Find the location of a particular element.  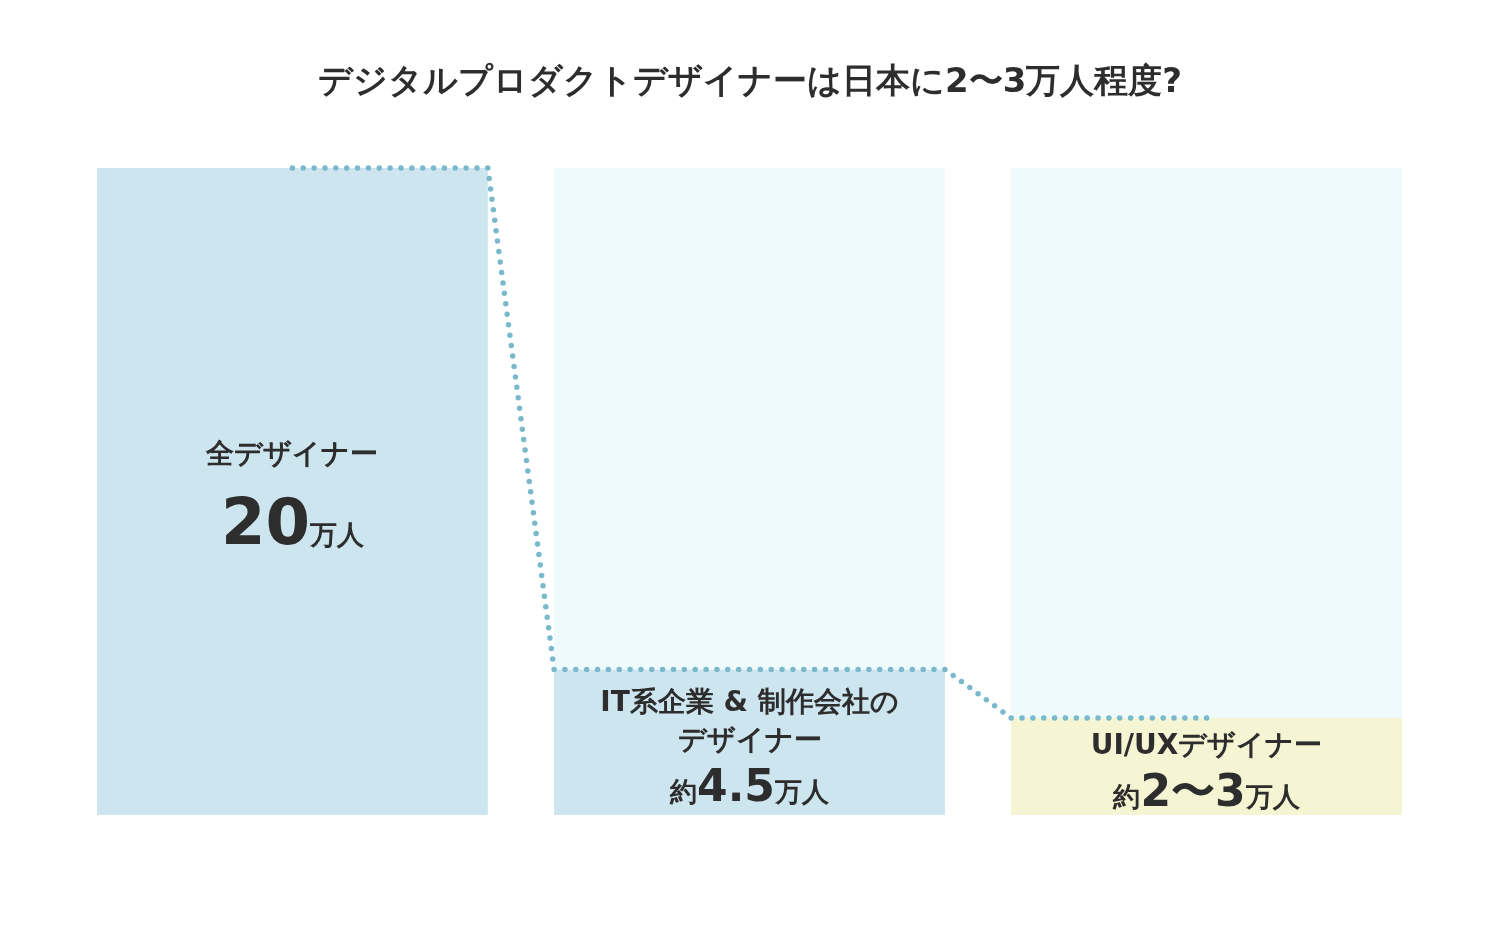

title: デジタルプロダクトデザイナーは日本に2〜3万人程度? is located at coordinates (750, 80).